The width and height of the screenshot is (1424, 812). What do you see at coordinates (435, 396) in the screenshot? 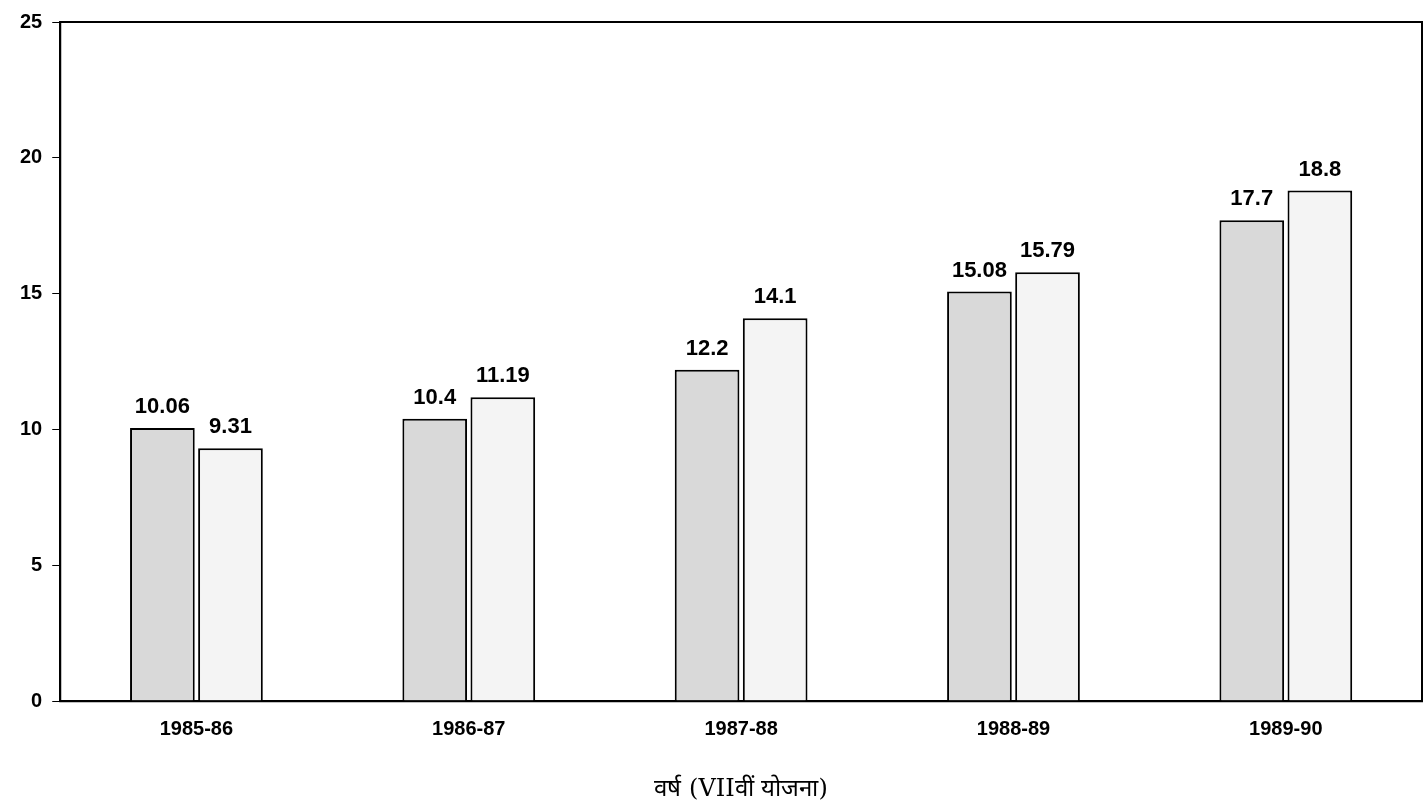
I see `data-label: 10.4` at bounding box center [435, 396].